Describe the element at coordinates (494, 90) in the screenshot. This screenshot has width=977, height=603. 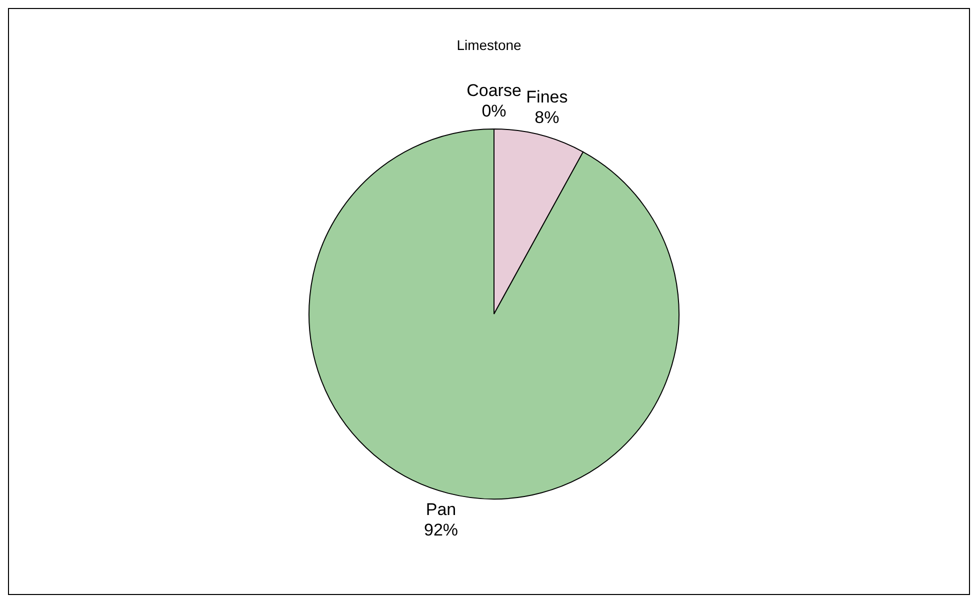
I see `category-label: Coarse` at that location.